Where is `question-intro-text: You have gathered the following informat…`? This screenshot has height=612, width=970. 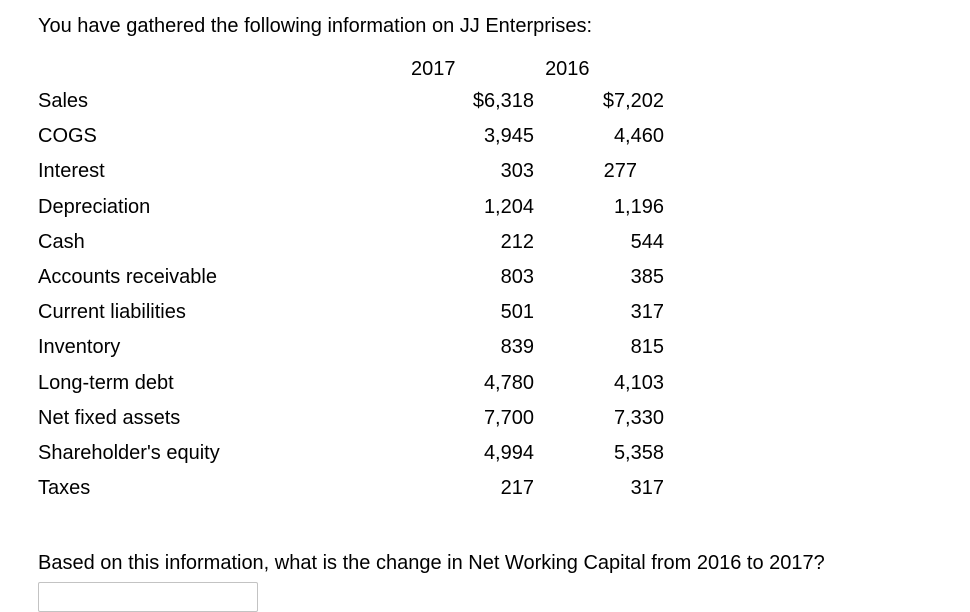 question-intro-text: You have gathered the following informat… is located at coordinates (315, 26).